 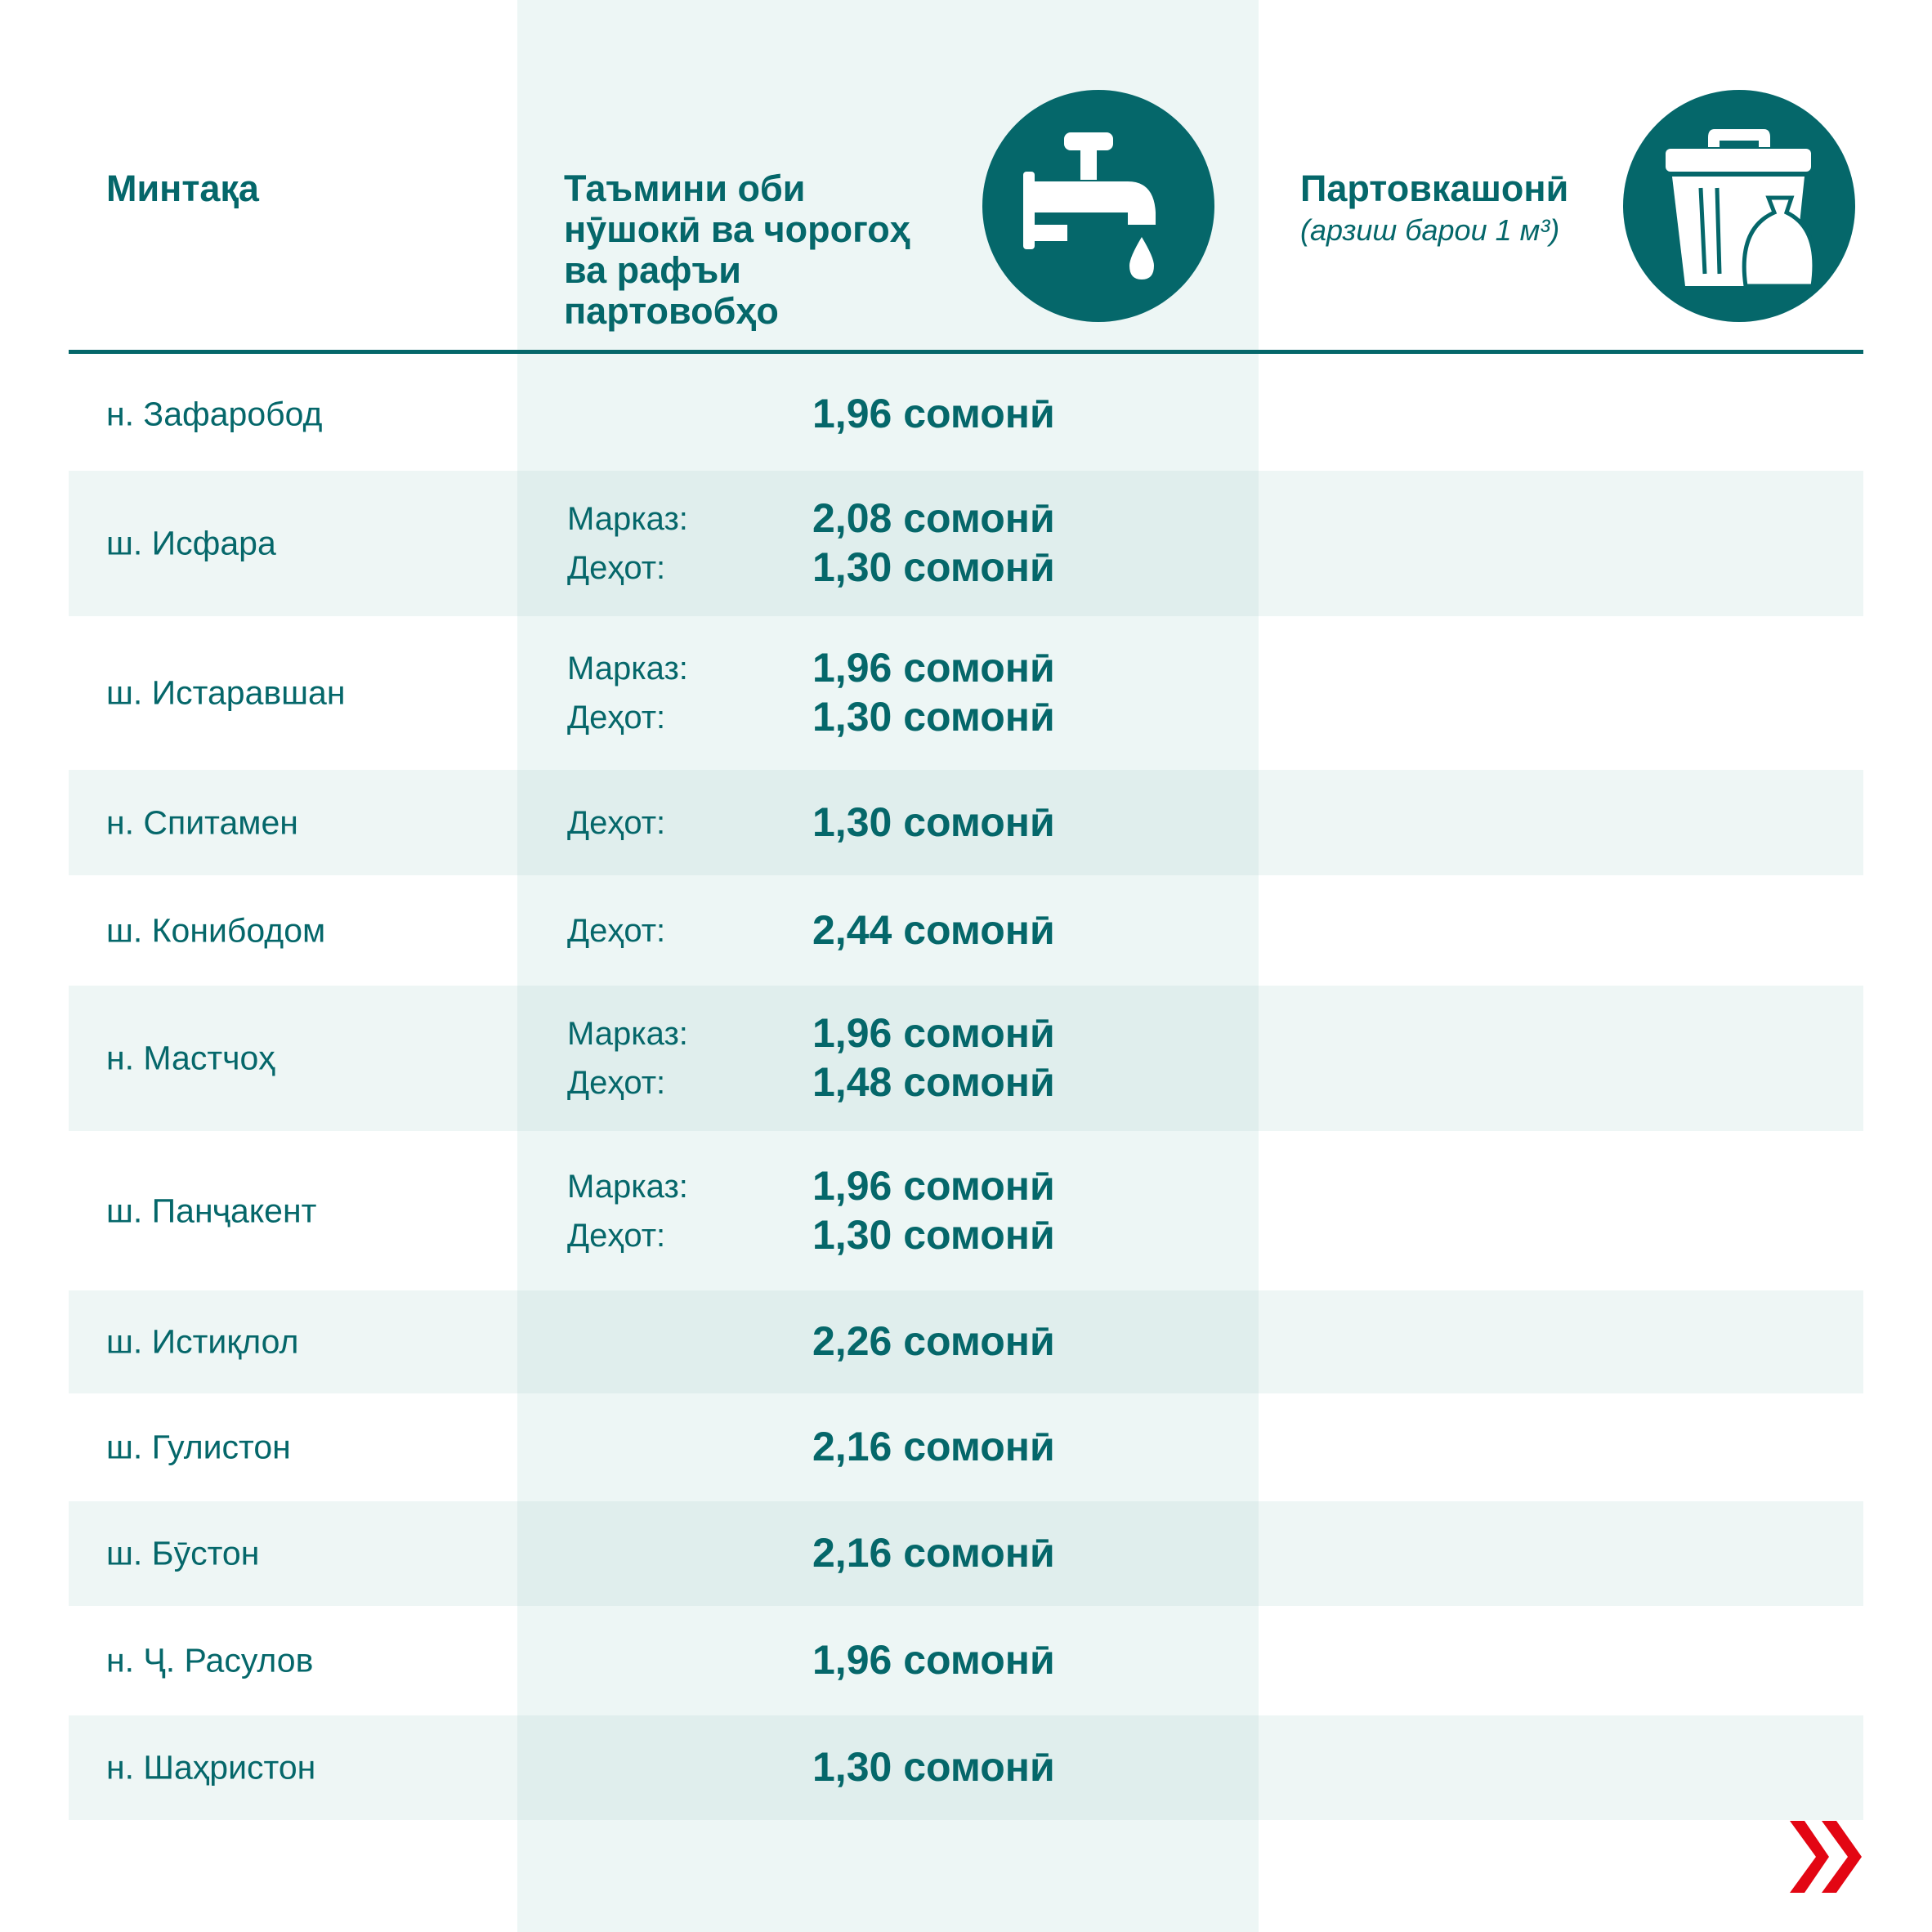 I want to click on region-name: ш. Бӯстон, so click(x=183, y=1553).